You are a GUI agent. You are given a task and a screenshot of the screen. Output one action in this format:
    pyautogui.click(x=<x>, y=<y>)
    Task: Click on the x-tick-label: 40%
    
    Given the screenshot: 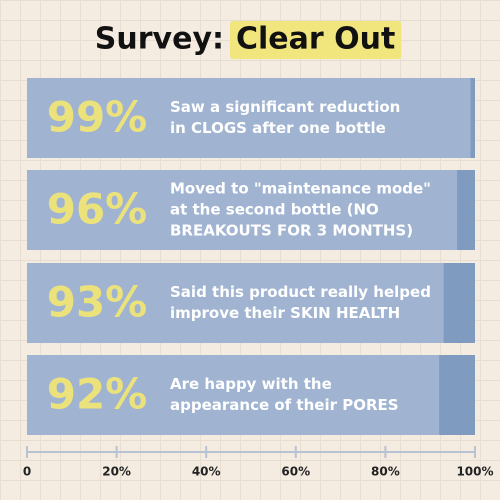 What is the action you would take?
    pyautogui.click(x=206, y=472)
    